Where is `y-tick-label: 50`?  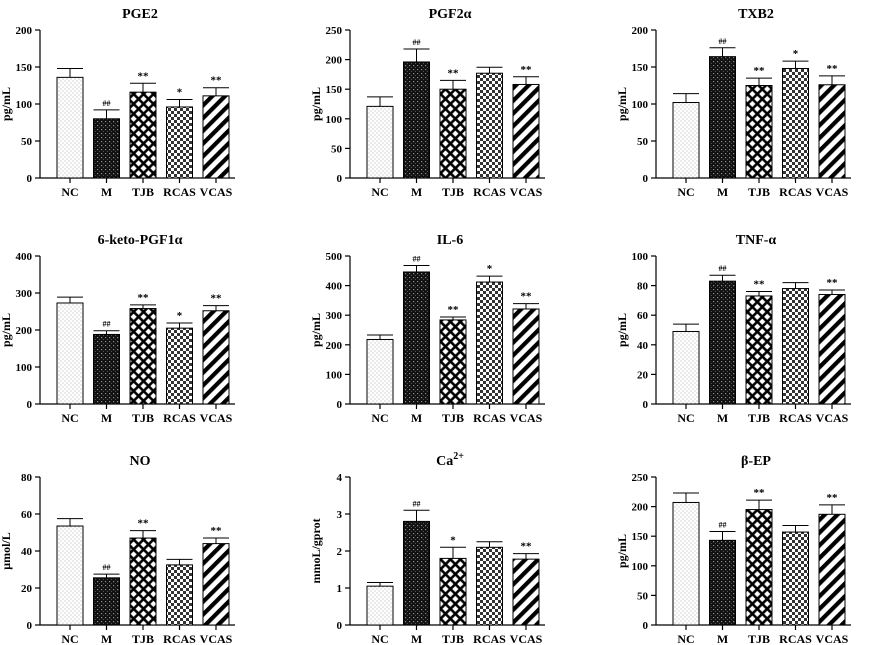
y-tick-label: 50 is located at coordinates (643, 596).